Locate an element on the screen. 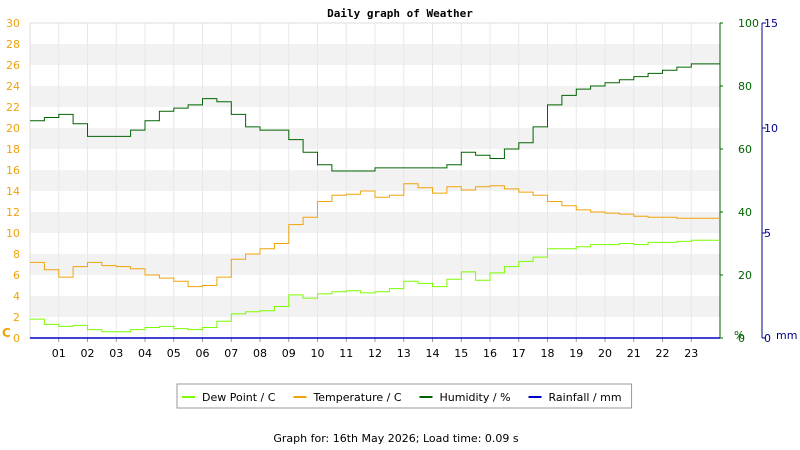  x-tick-label: 04 is located at coordinates (145, 353).